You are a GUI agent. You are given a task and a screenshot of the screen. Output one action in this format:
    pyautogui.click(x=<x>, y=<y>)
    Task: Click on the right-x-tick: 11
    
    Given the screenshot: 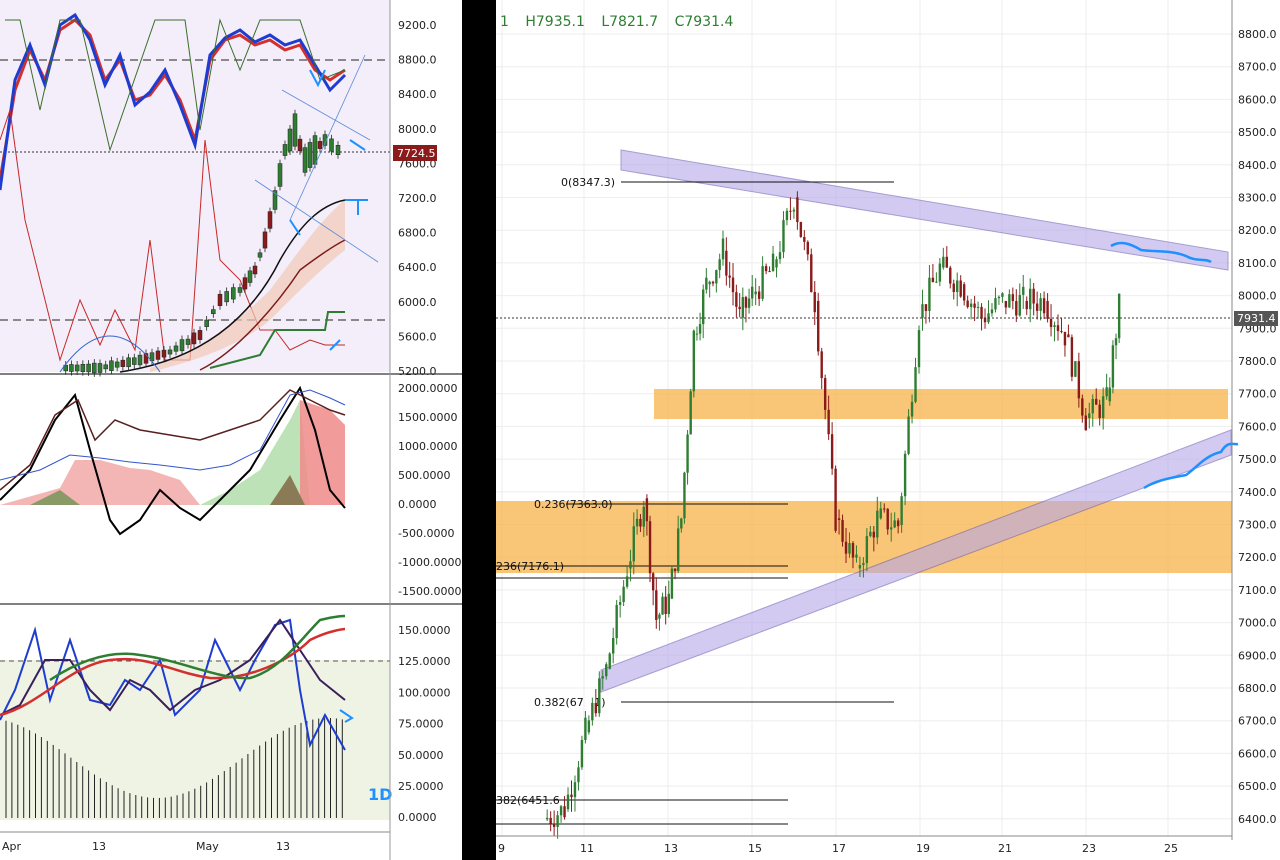 What is the action you would take?
    pyautogui.click(x=587, y=848)
    